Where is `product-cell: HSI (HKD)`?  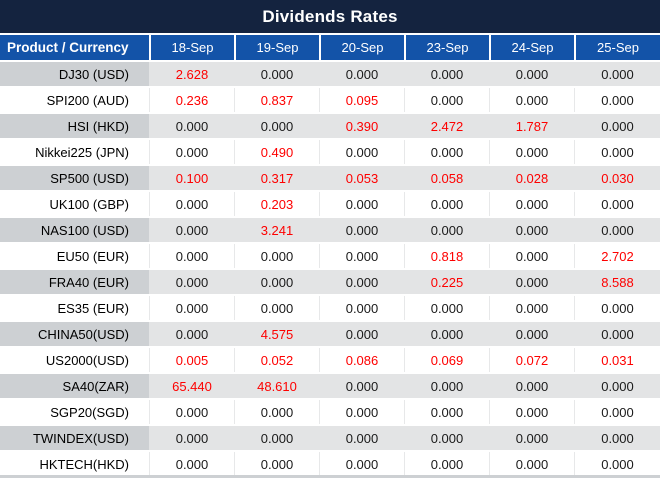 product-cell: HSI (HKD) is located at coordinates (74, 126).